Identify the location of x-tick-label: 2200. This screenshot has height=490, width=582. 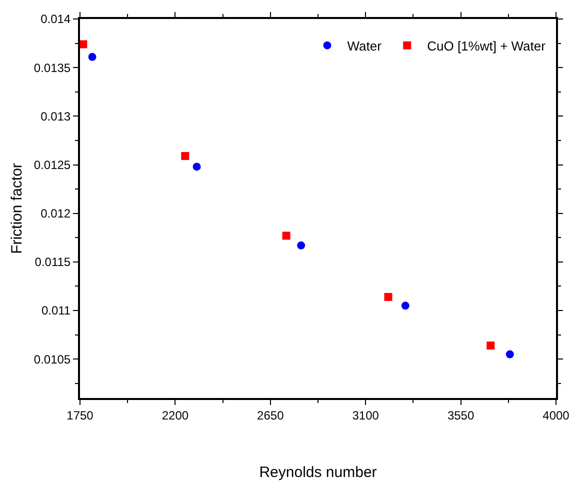
(175, 415).